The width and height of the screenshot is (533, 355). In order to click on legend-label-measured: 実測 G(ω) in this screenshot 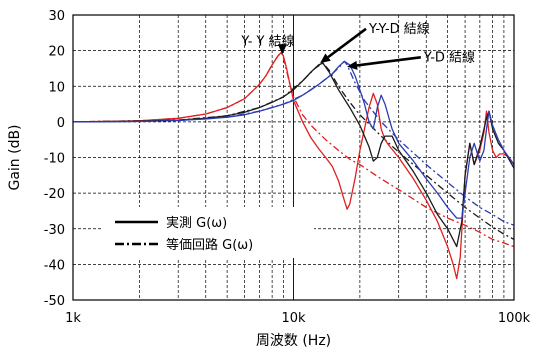, I will do `click(196, 223)`.